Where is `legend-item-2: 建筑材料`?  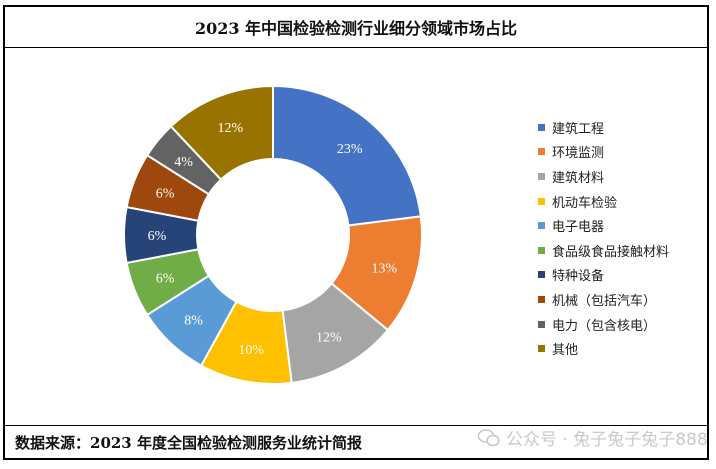
legend-item-2: 建筑材料 is located at coordinates (603, 176).